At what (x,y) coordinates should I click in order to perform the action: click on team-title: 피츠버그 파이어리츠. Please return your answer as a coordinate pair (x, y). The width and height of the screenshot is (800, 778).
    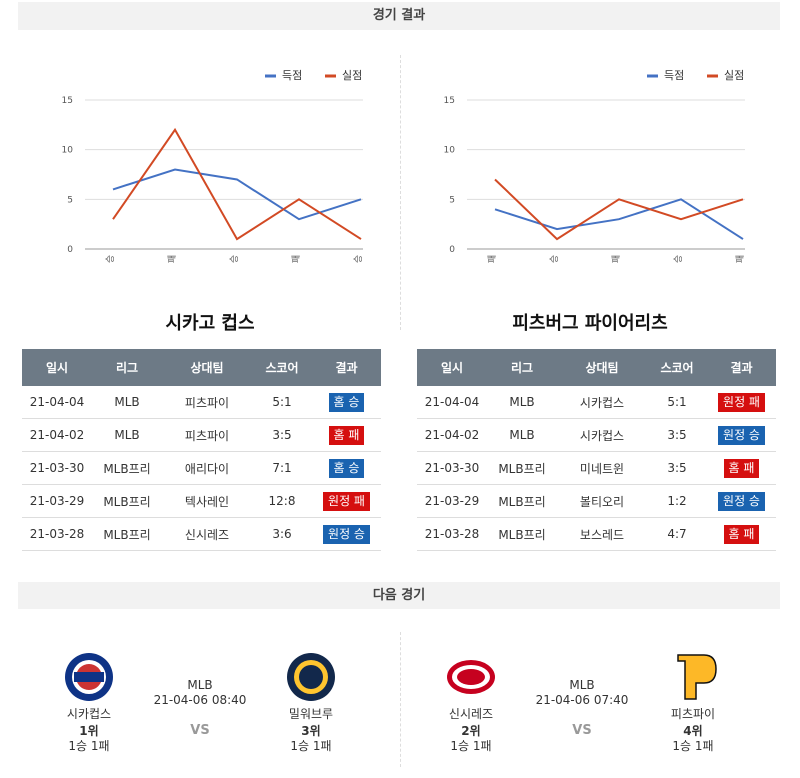
    Looking at the image, I should click on (590, 323).